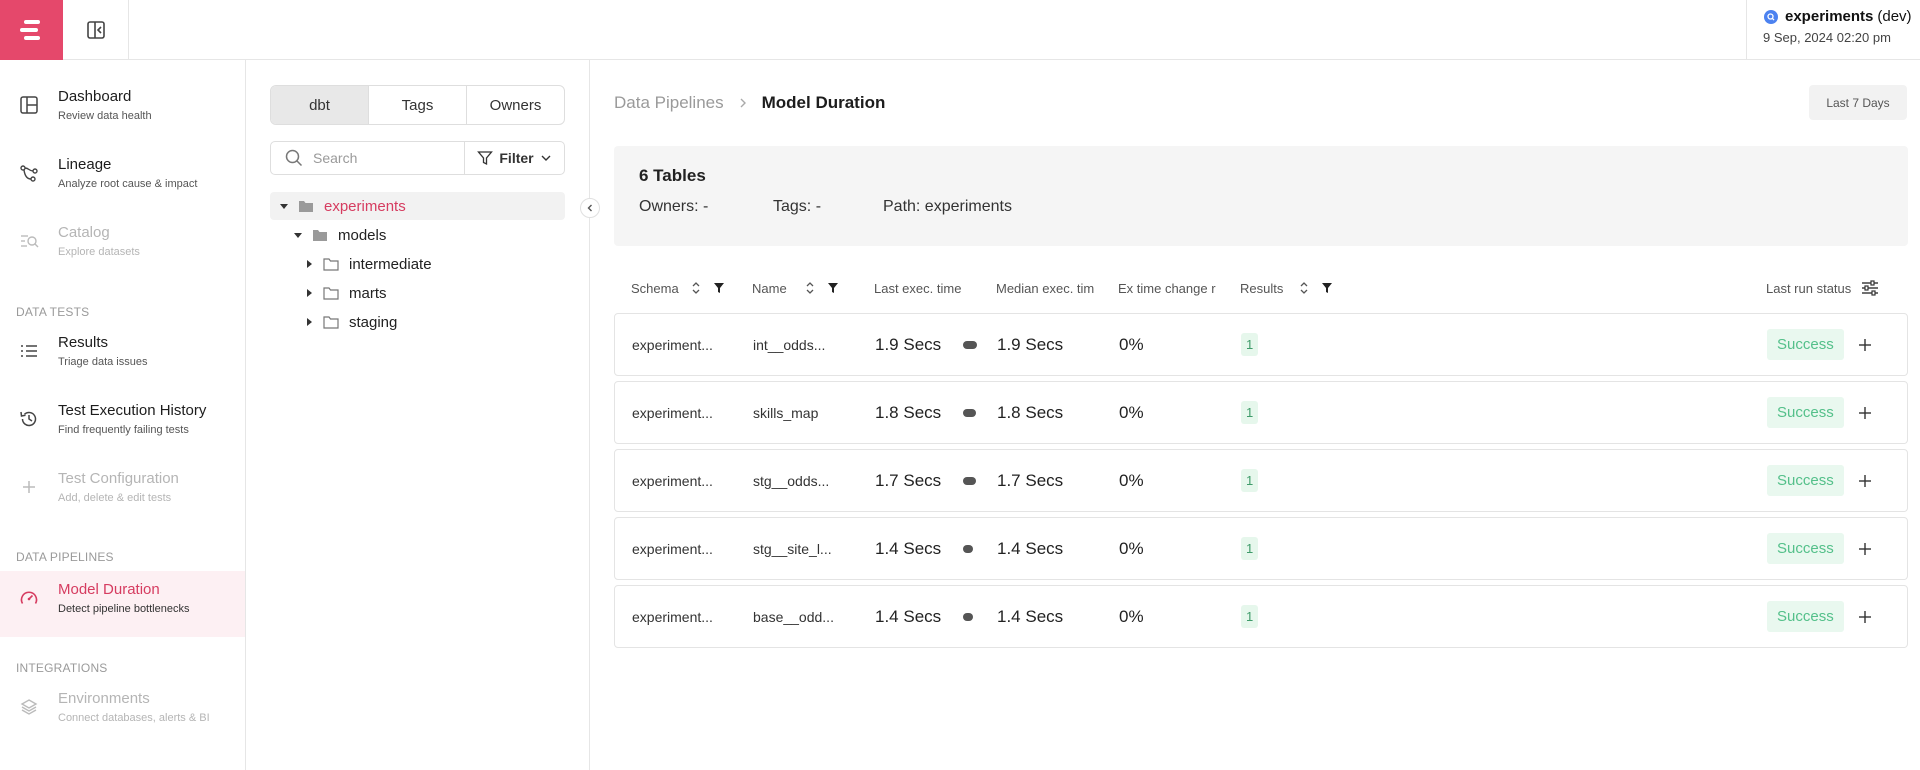 Image resolution: width=1920 pixels, height=770 pixels. I want to click on list-icon, so click(29, 351).